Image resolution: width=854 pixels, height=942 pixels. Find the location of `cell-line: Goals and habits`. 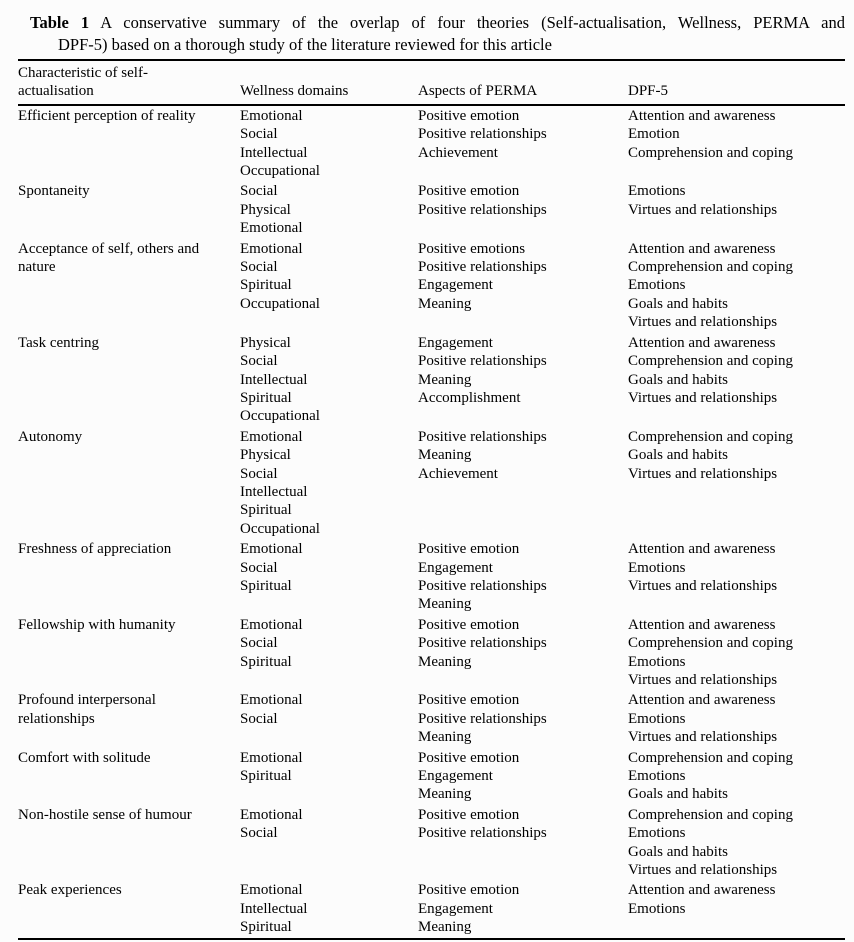

cell-line: Goals and habits is located at coordinates (678, 455).